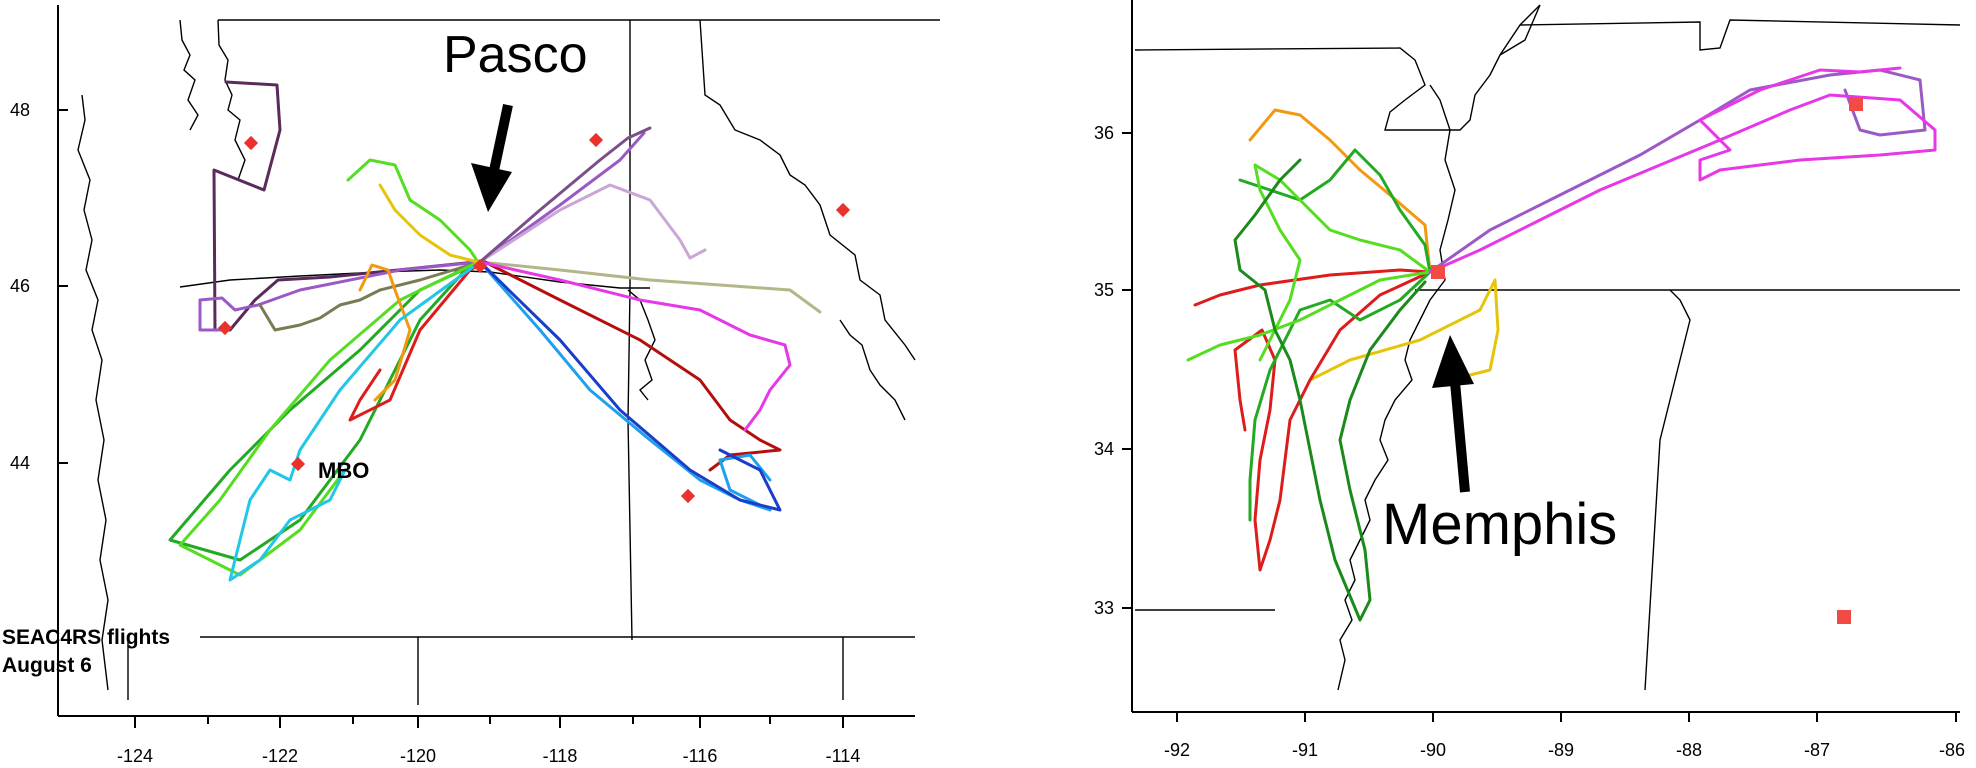 This screenshot has width=1976, height=768. Describe the element at coordinates (39, 286) in the screenshot. I see `left-y-ticks: 48 46 44` at that location.